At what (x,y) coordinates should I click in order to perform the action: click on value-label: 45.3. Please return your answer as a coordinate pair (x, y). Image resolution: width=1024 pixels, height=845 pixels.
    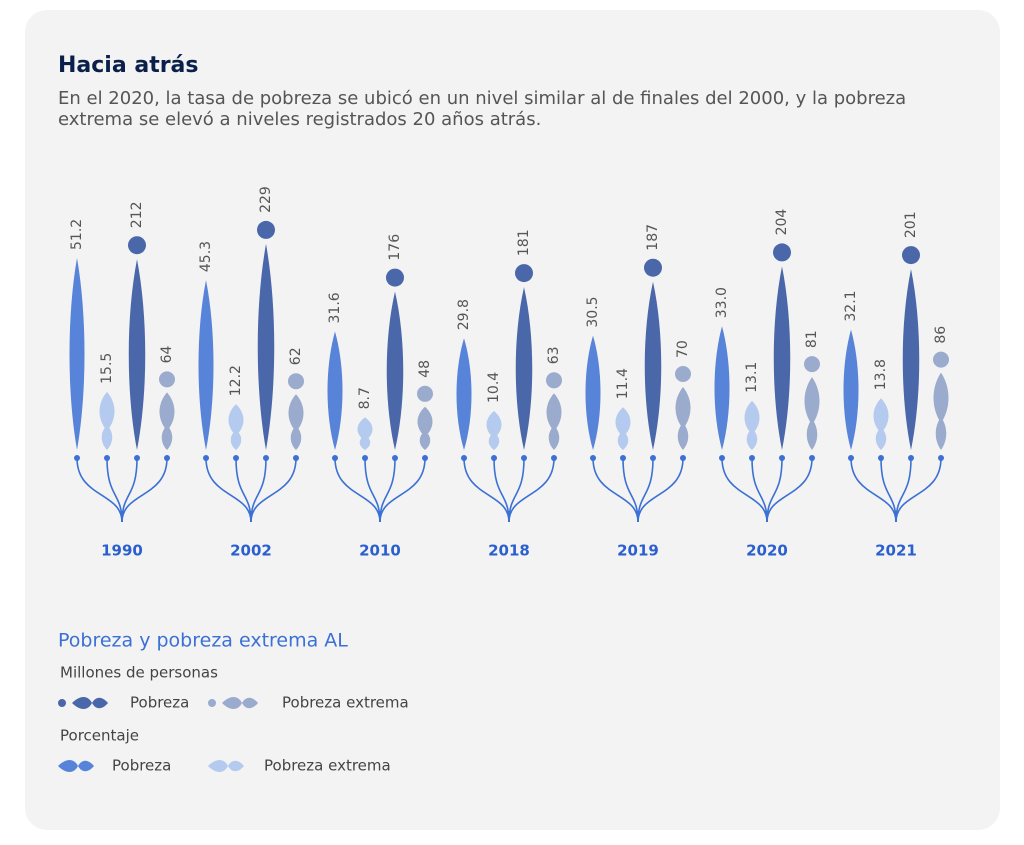
    Looking at the image, I should click on (206, 256).